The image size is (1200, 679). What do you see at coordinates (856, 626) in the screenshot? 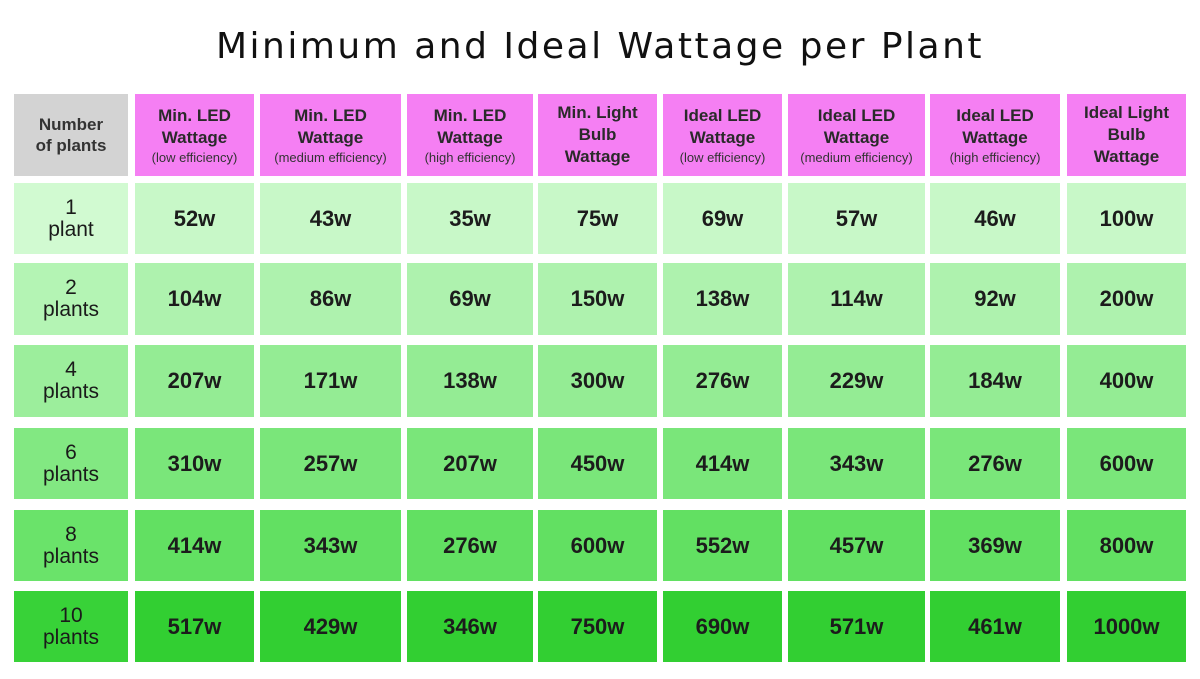
I see `table-cell: 571w` at bounding box center [856, 626].